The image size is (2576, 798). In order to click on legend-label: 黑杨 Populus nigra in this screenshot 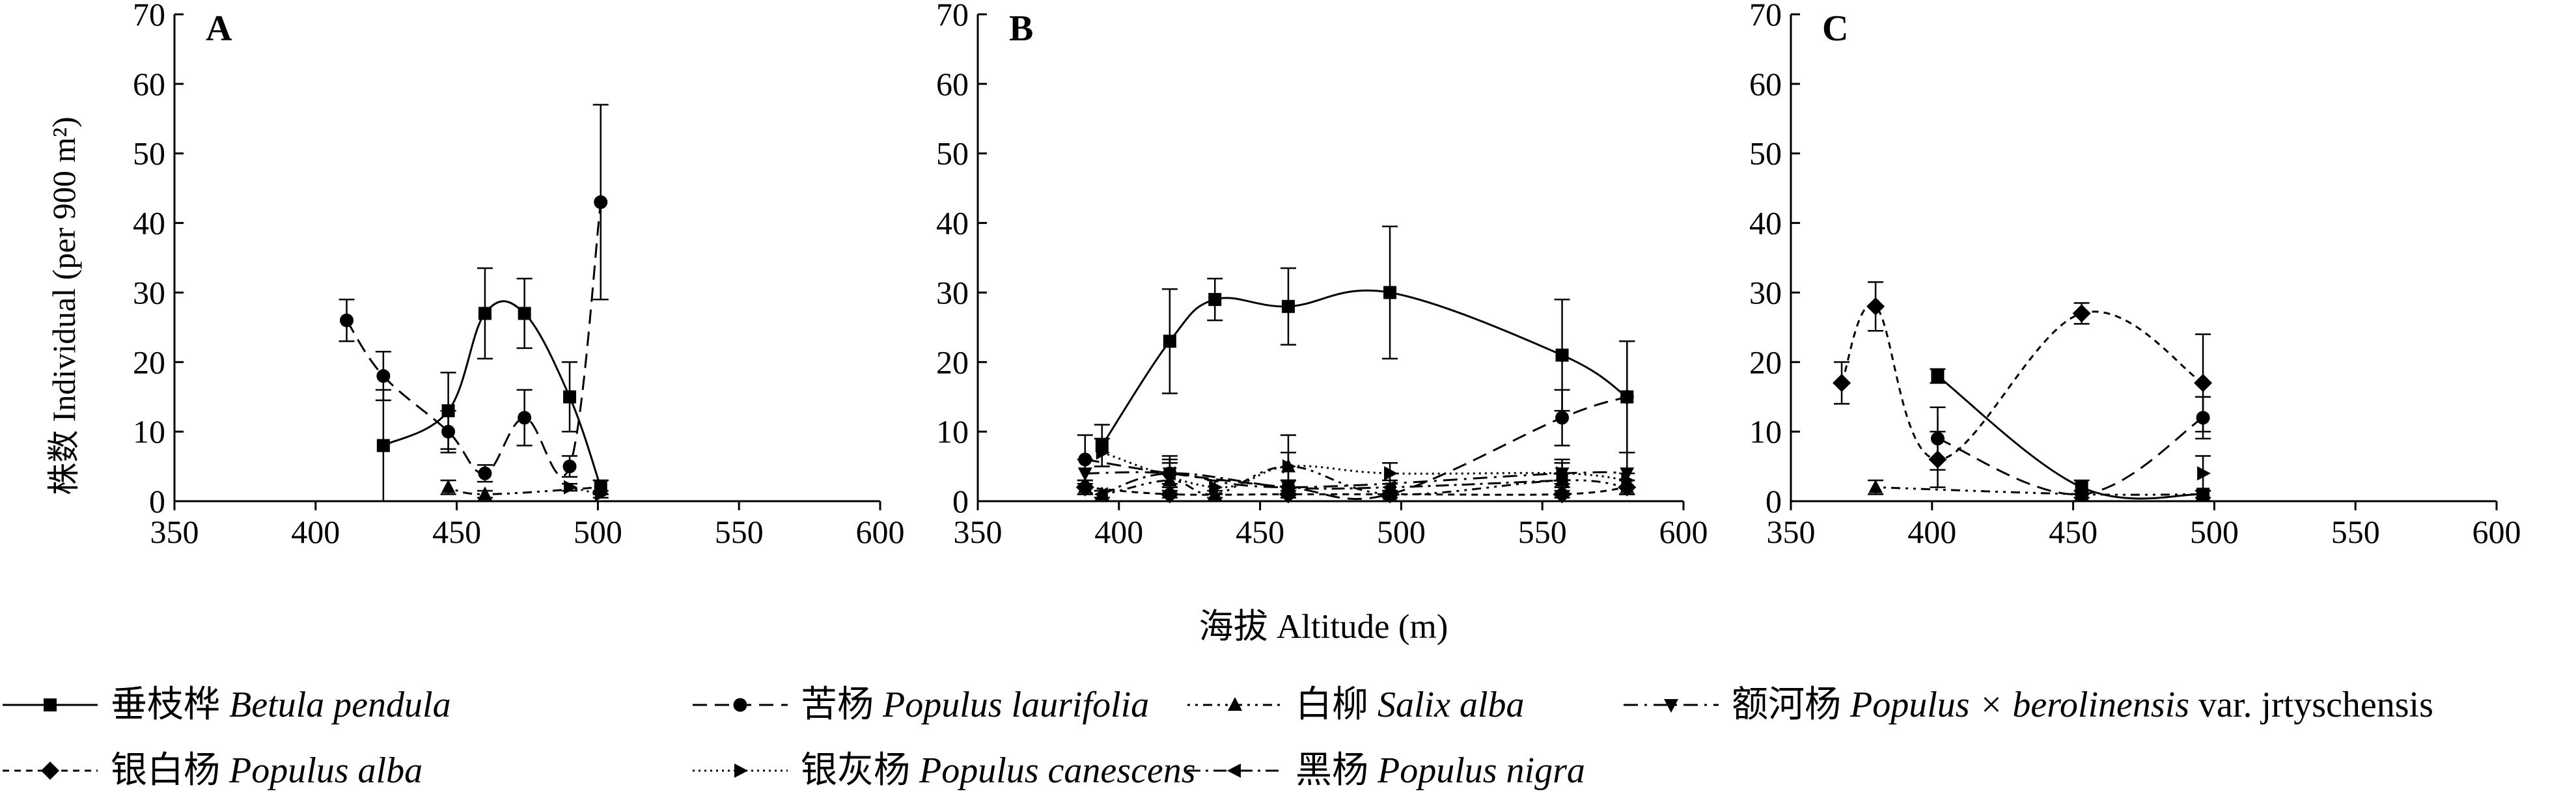, I will do `click(1440, 770)`.